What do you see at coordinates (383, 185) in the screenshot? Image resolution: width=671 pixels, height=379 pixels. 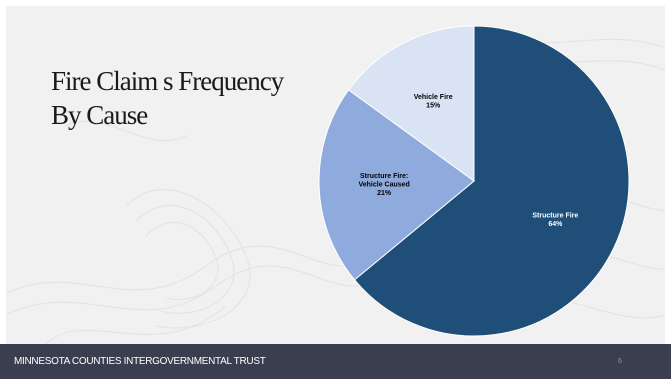 I see `pie-label-structure-fire-vehicle-caused: Structure Fire: Vehicle Caused 21%` at bounding box center [383, 185].